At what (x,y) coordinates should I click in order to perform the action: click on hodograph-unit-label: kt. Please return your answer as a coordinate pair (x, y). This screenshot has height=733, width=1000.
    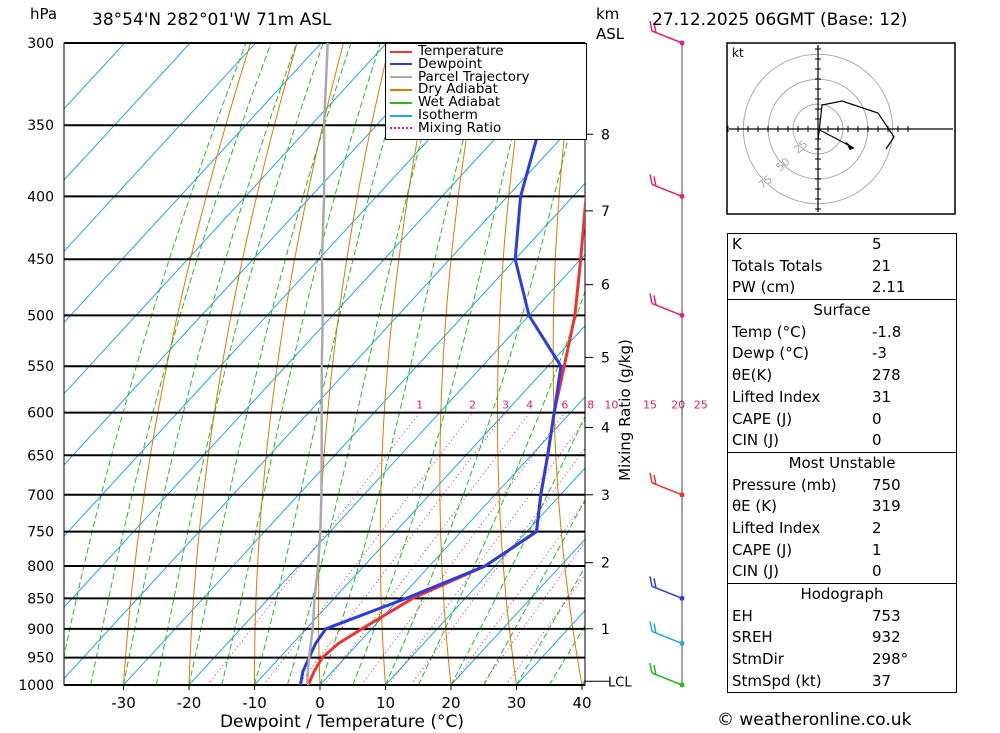
    Looking at the image, I should click on (738, 53).